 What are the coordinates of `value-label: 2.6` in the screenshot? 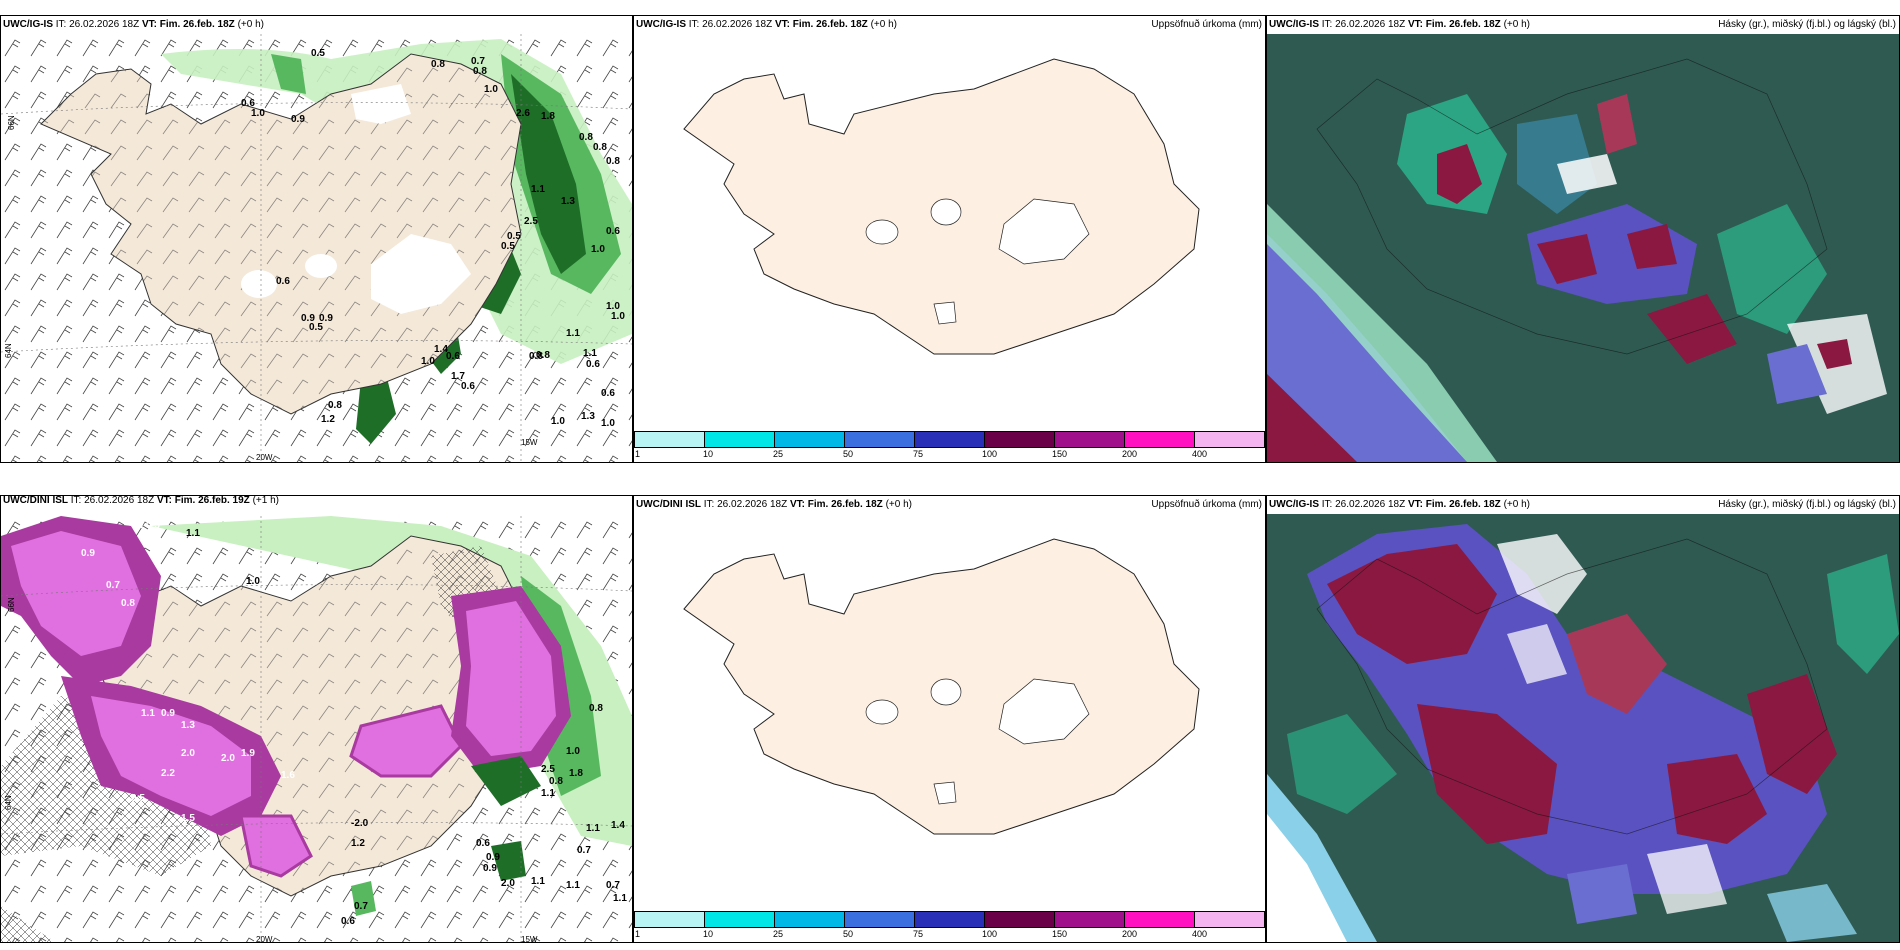 It's located at (523, 113).